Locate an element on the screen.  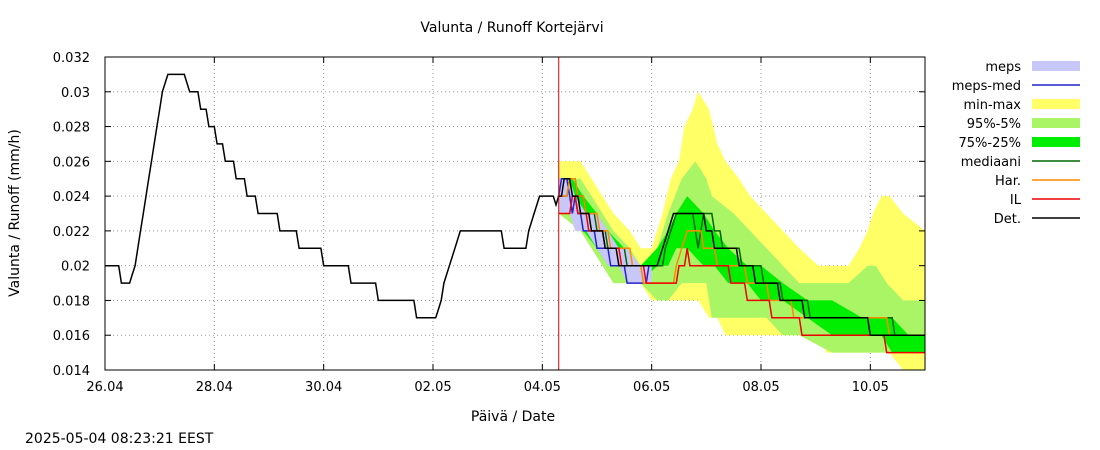
x-tick-label: 26.04 is located at coordinates (104, 387).